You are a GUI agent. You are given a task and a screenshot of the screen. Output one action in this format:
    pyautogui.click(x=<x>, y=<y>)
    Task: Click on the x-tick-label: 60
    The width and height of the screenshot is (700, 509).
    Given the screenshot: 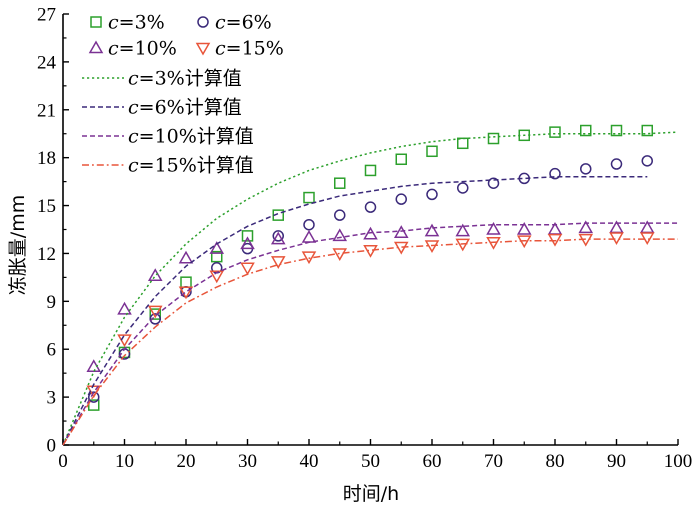 What is the action you would take?
    pyautogui.click(x=432, y=461)
    